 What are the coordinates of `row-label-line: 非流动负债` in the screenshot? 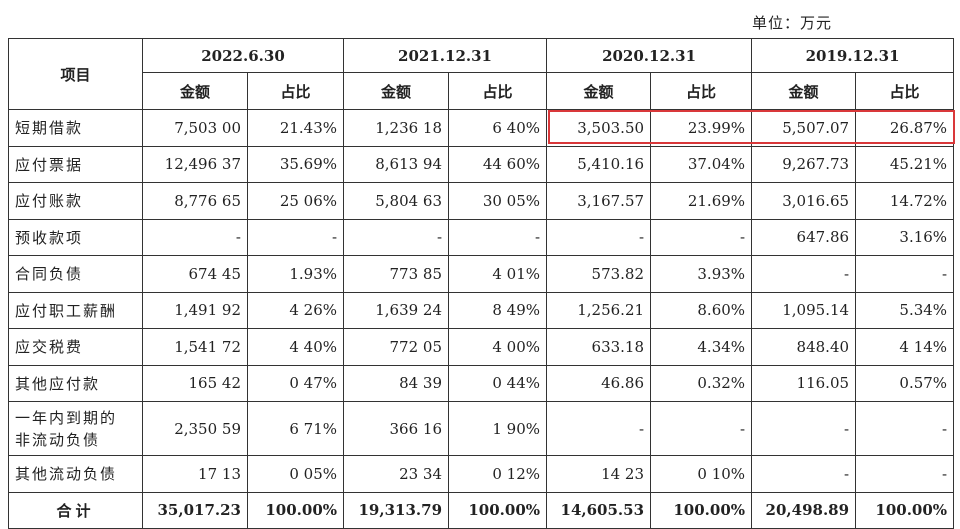 It's located at (58, 439).